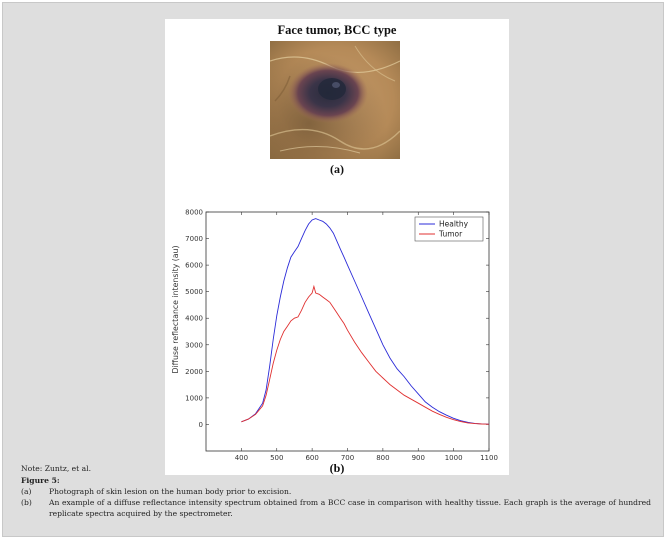  What do you see at coordinates (450, 234) in the screenshot?
I see `legend-entry: Tumor` at bounding box center [450, 234].